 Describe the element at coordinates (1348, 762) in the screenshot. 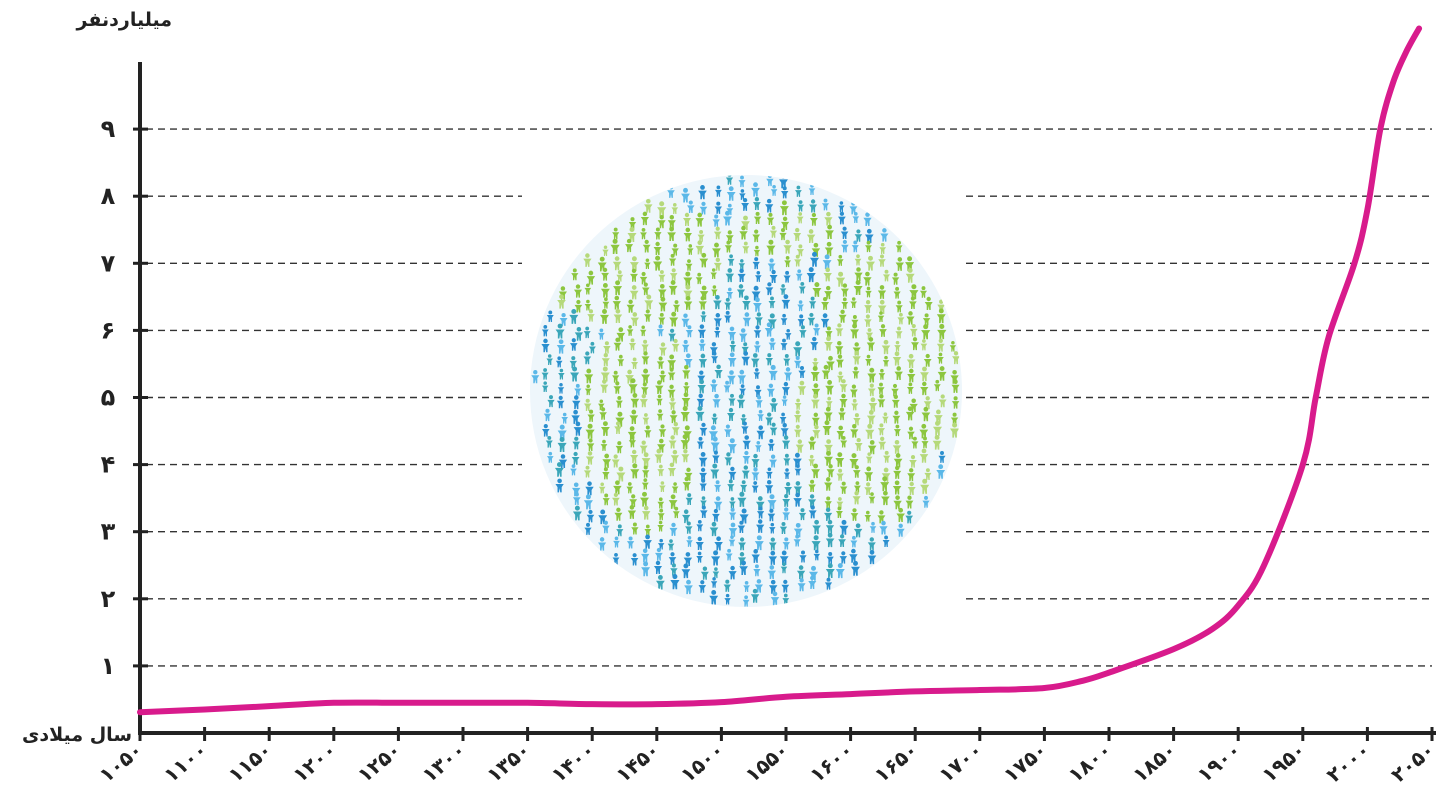

I see `x-tick-label: ۲۰۰۰` at that location.